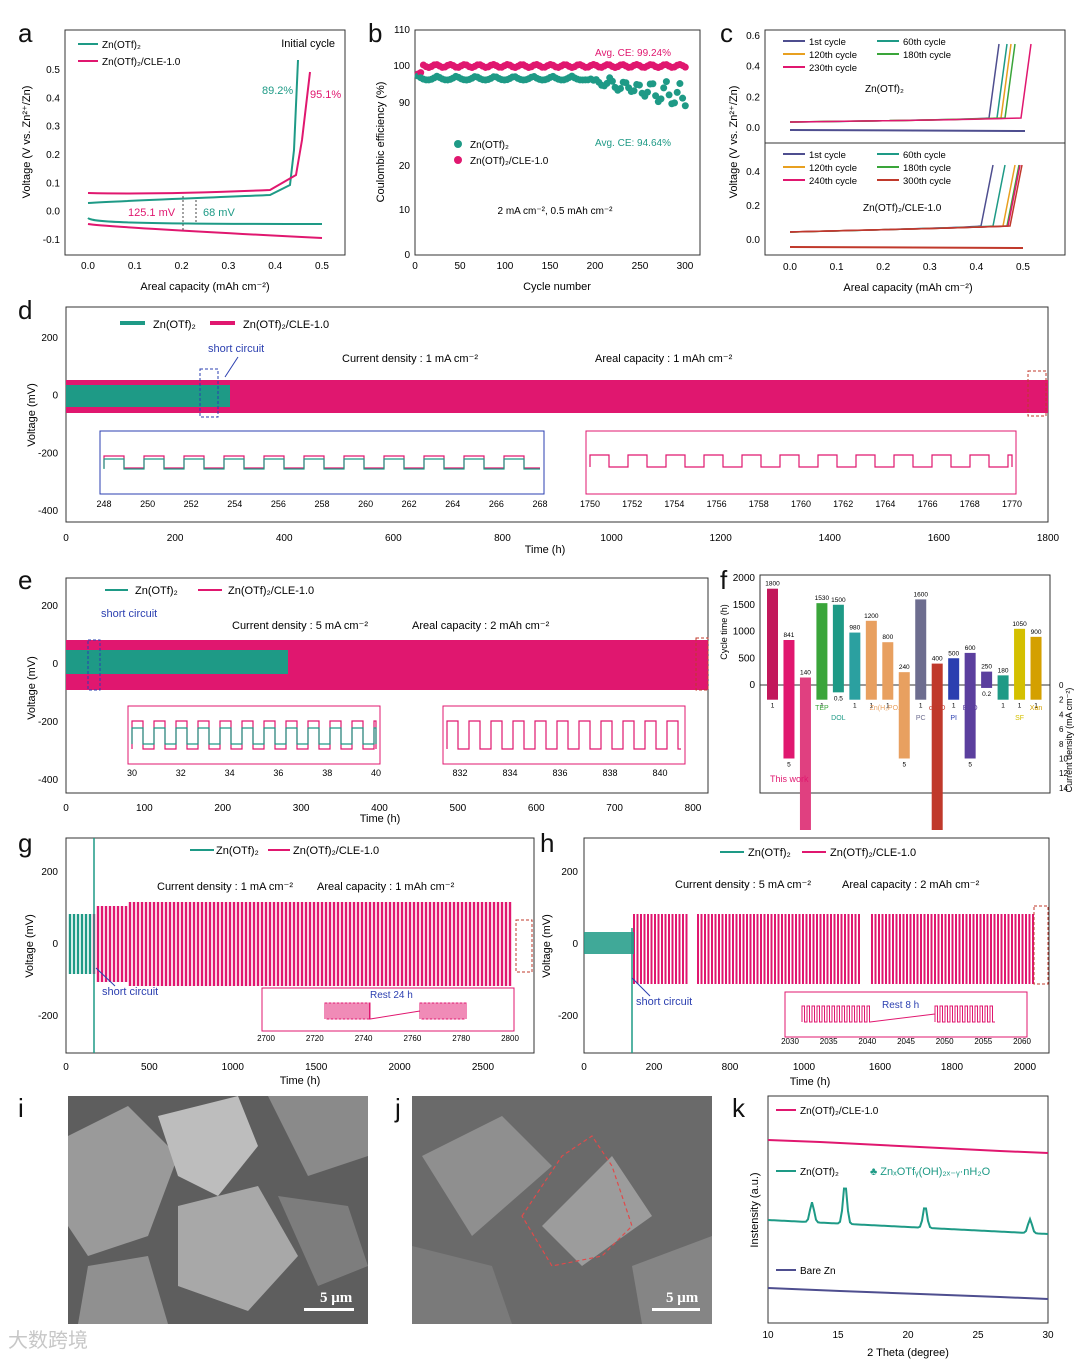 This screenshot has height=1368, width=1080. What do you see at coordinates (1019, 624) in the screenshot?
I see `f-cycle-label: 1050` at bounding box center [1019, 624].